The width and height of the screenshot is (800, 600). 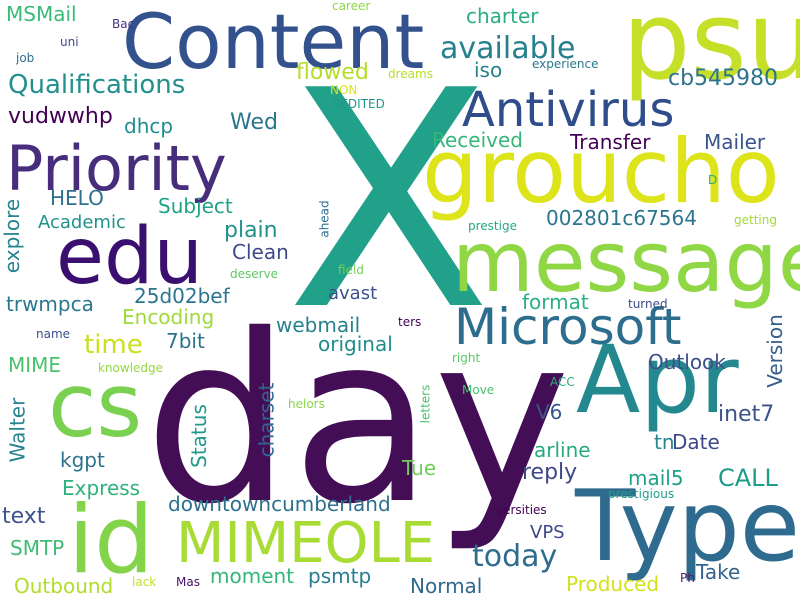 What do you see at coordinates (508, 48) in the screenshot?
I see `word: available` at bounding box center [508, 48].